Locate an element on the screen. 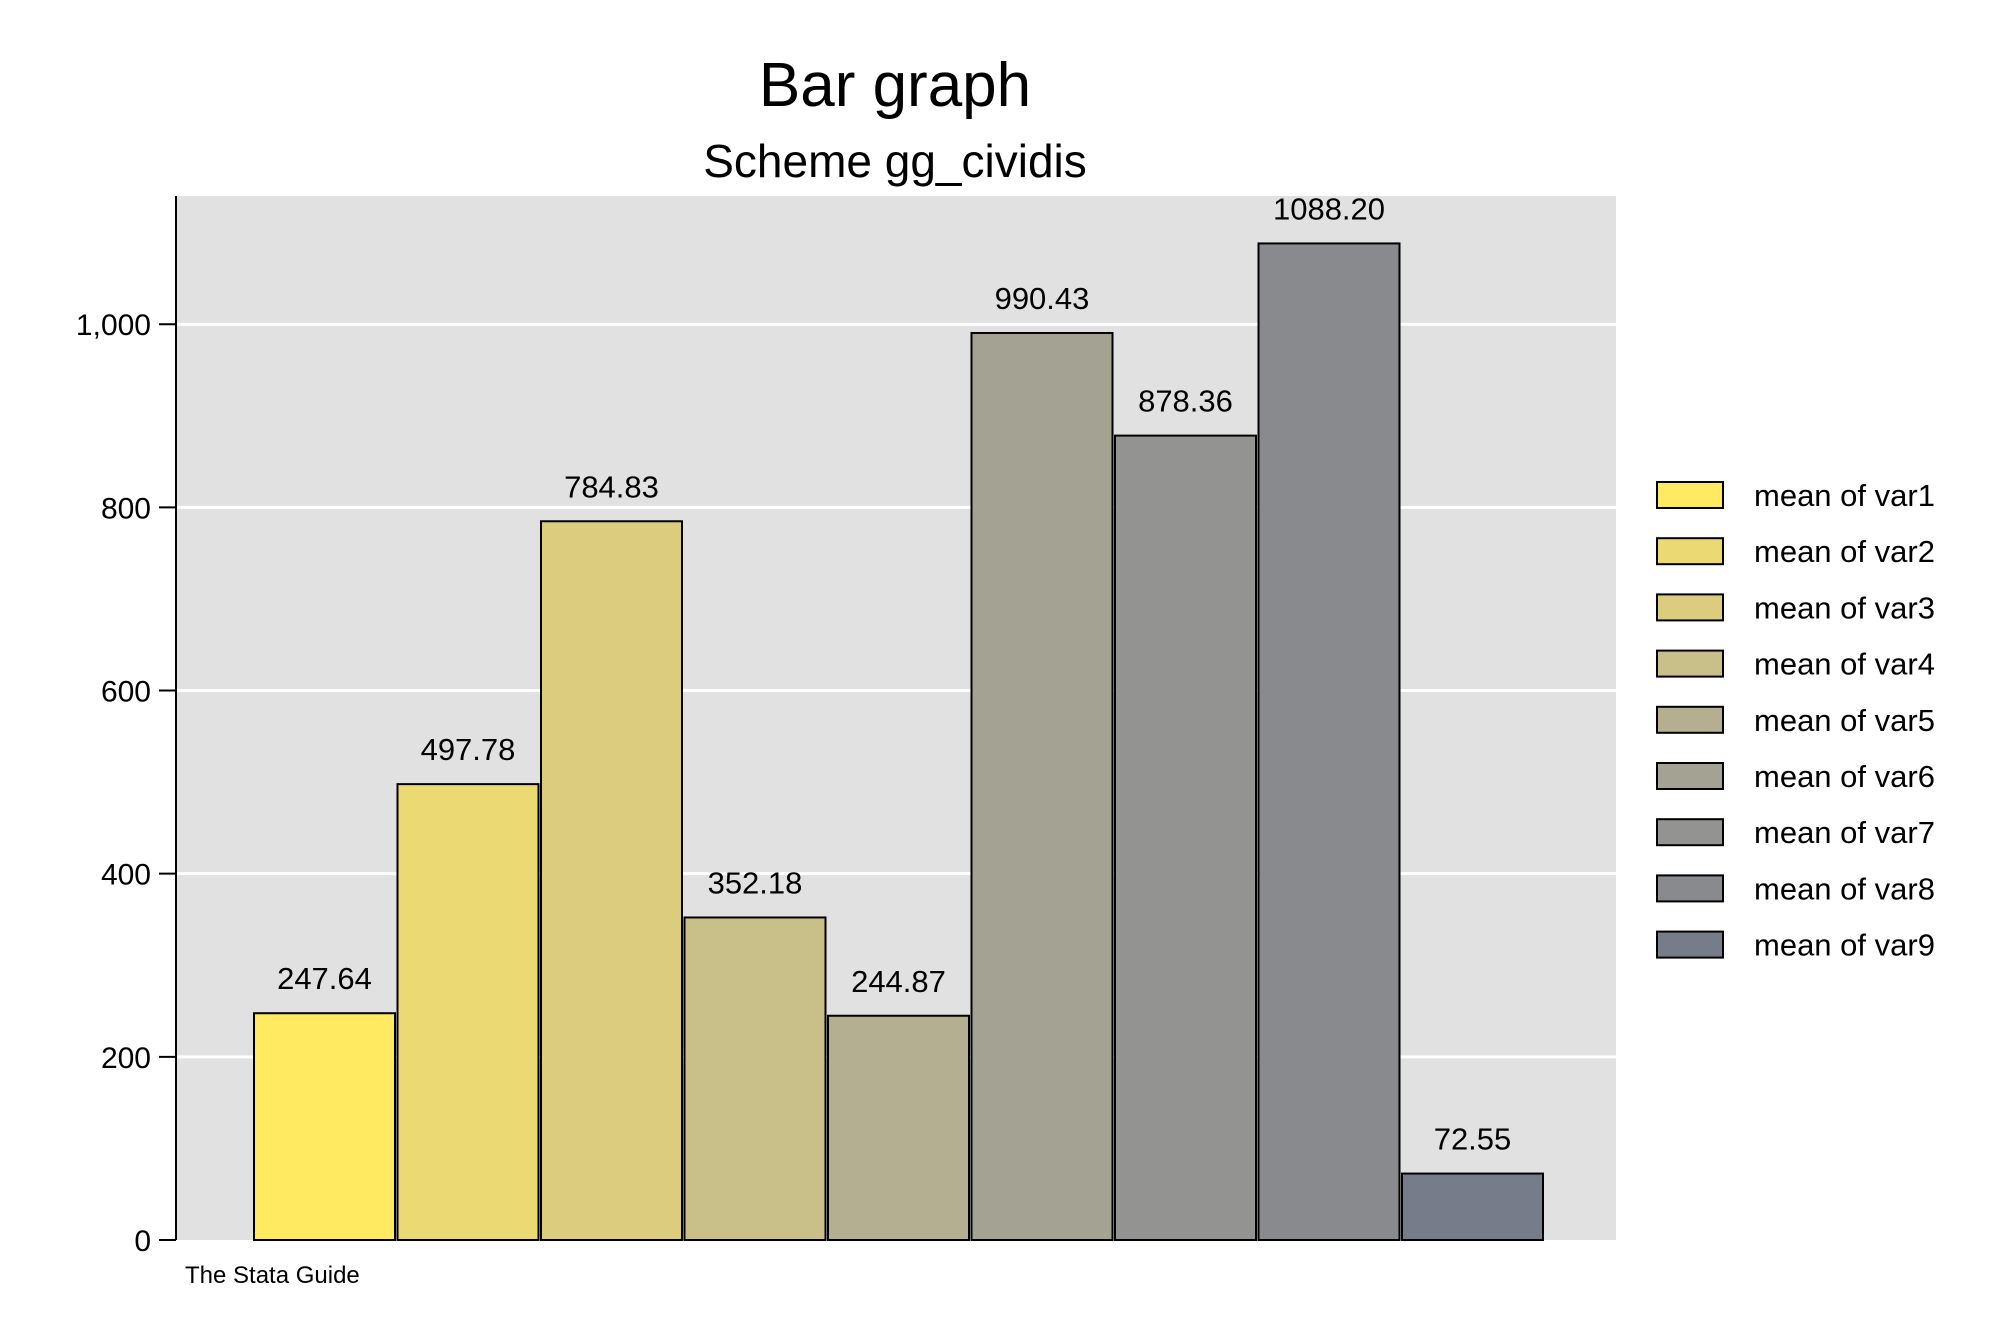  legend-label-1: mean of var1 is located at coordinates (1844, 495).